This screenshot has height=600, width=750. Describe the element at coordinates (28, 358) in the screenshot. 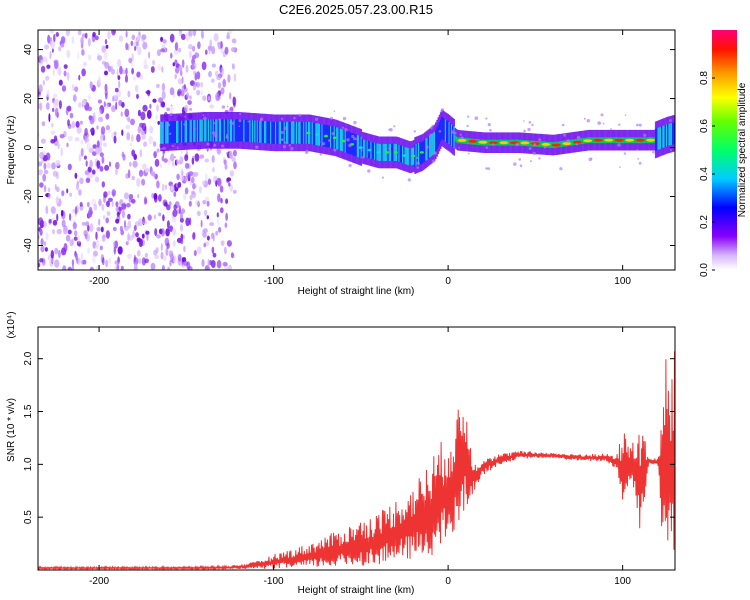

I see `y-tick-label: 2.0` at that location.